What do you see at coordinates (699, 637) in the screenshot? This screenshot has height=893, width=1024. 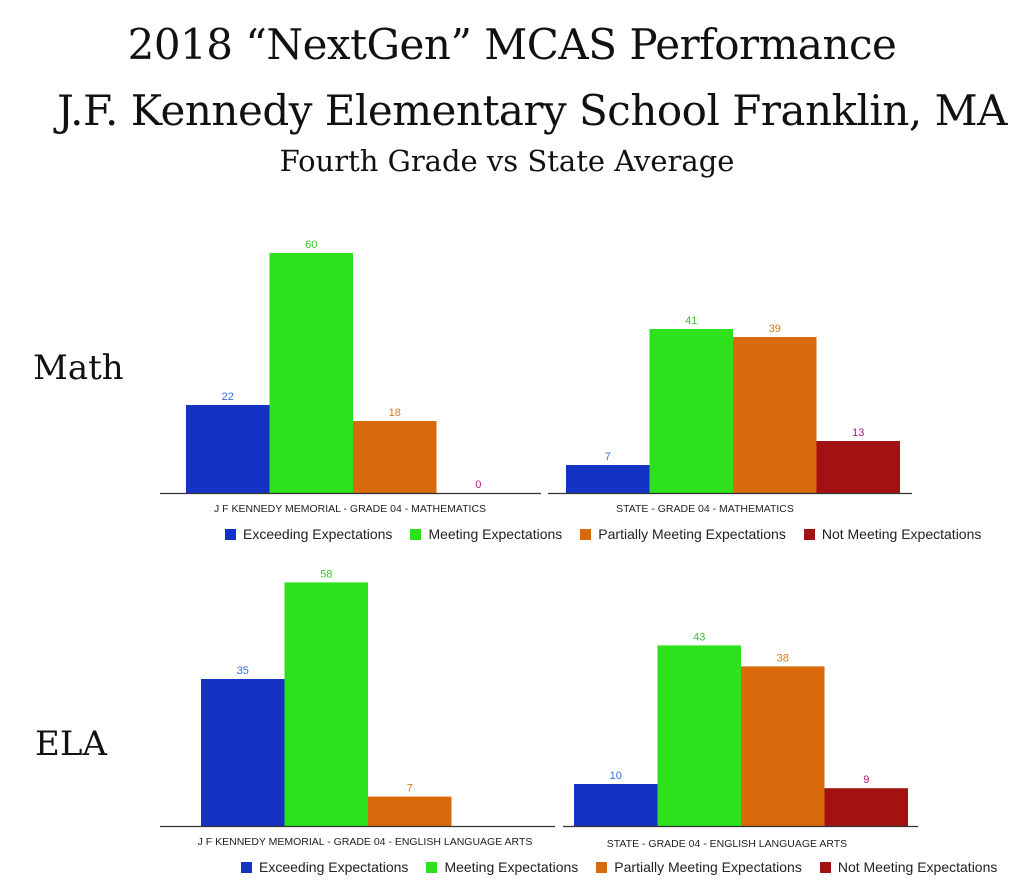 I see `data-label-ela-state-meeting: 43` at bounding box center [699, 637].